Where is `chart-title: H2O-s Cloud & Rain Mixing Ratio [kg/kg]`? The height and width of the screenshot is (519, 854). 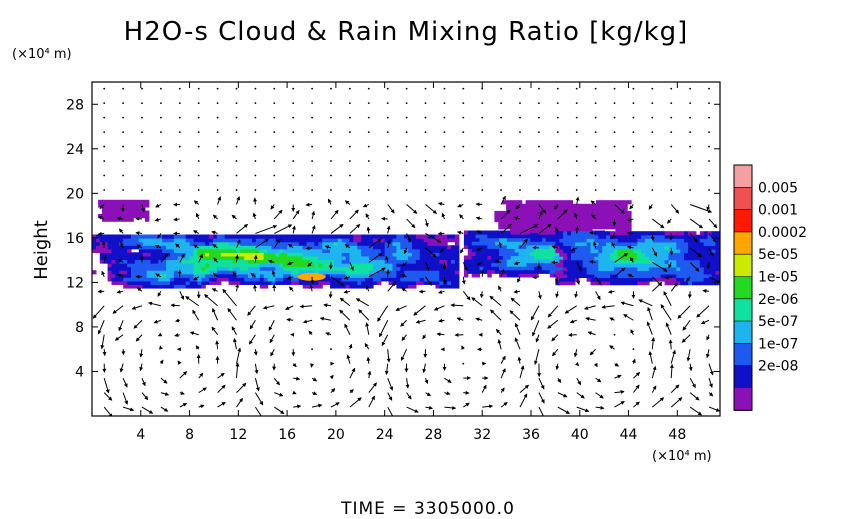
chart-title: H2O-s Cloud & Rain Mixing Ratio [kg/kg] is located at coordinates (406, 32).